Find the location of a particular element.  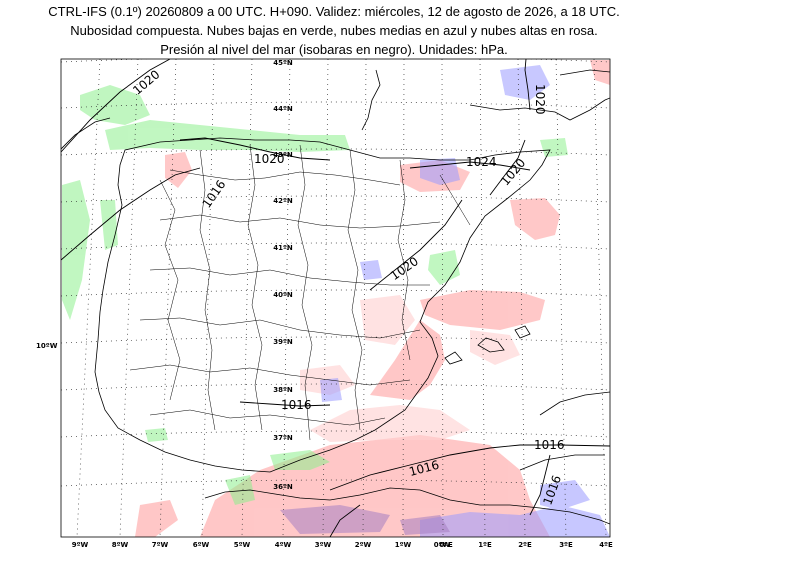

mixed-clouds is located at coordinates (365, 520).